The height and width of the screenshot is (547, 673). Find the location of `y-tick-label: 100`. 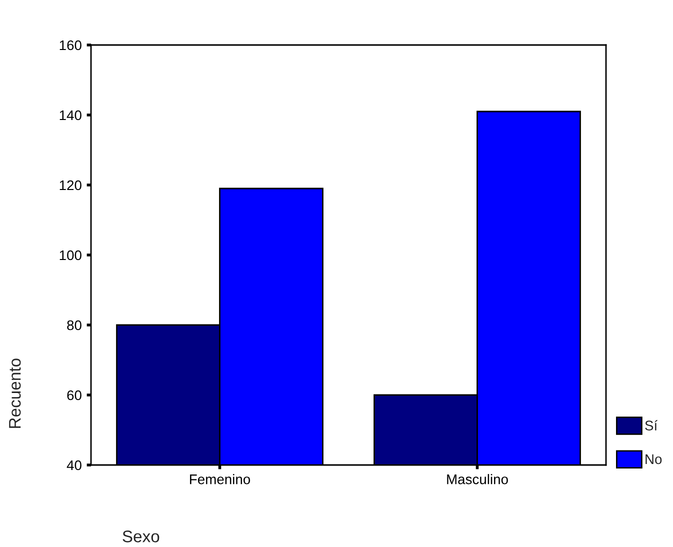

y-tick-label: 100 is located at coordinates (71, 255).